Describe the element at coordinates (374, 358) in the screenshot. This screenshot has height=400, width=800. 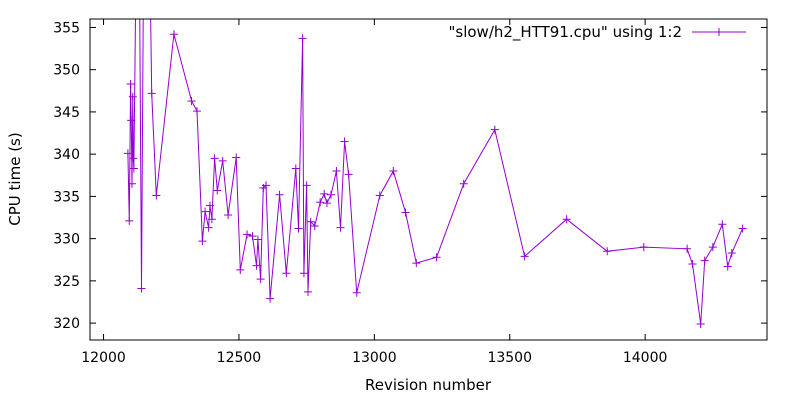
I see `x-tick-label: 13000` at that location.